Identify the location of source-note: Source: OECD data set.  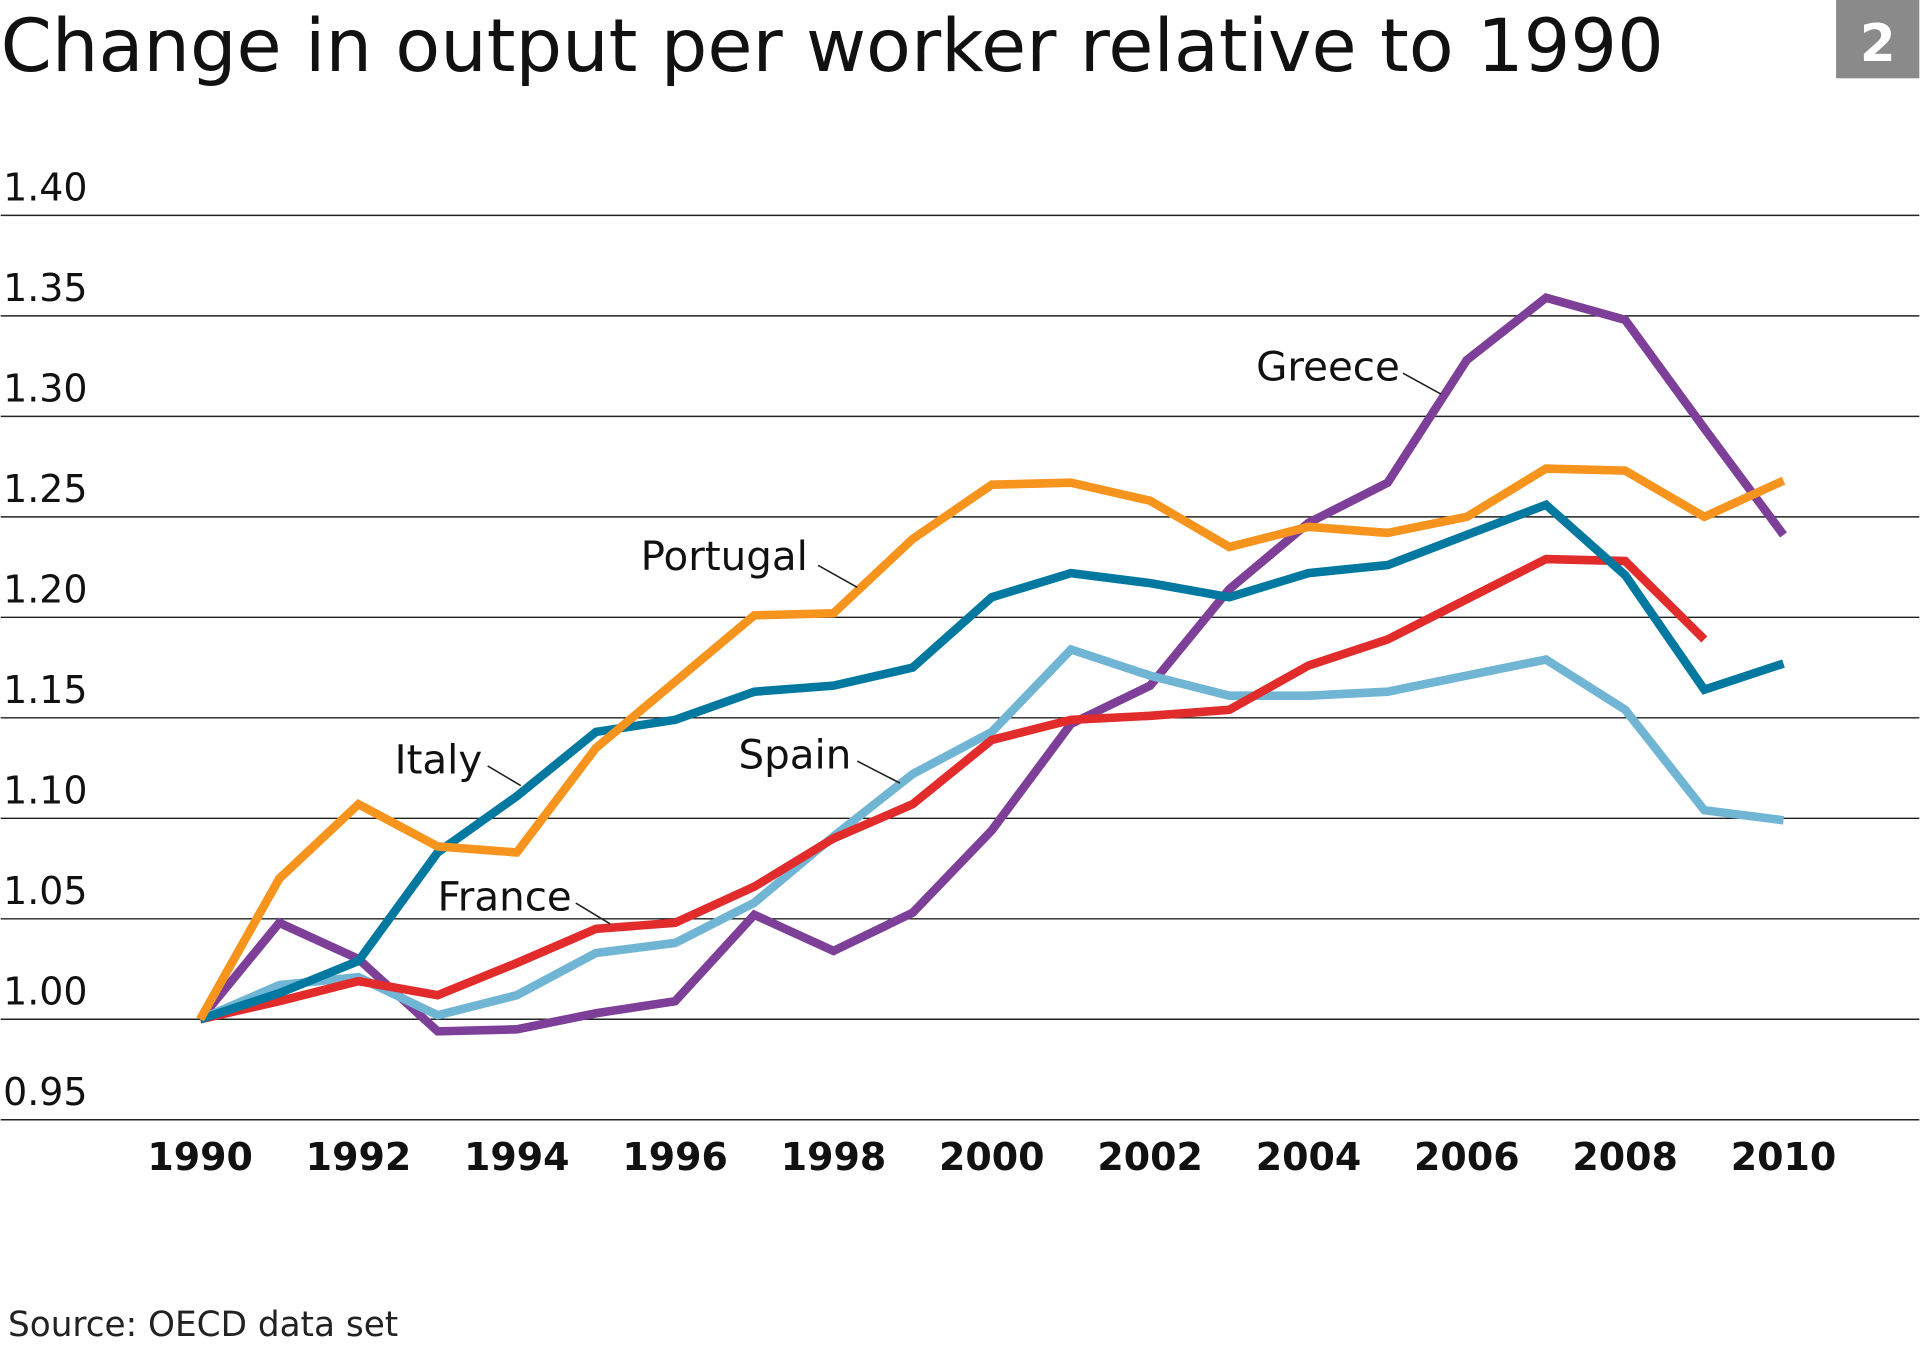
(203, 1325).